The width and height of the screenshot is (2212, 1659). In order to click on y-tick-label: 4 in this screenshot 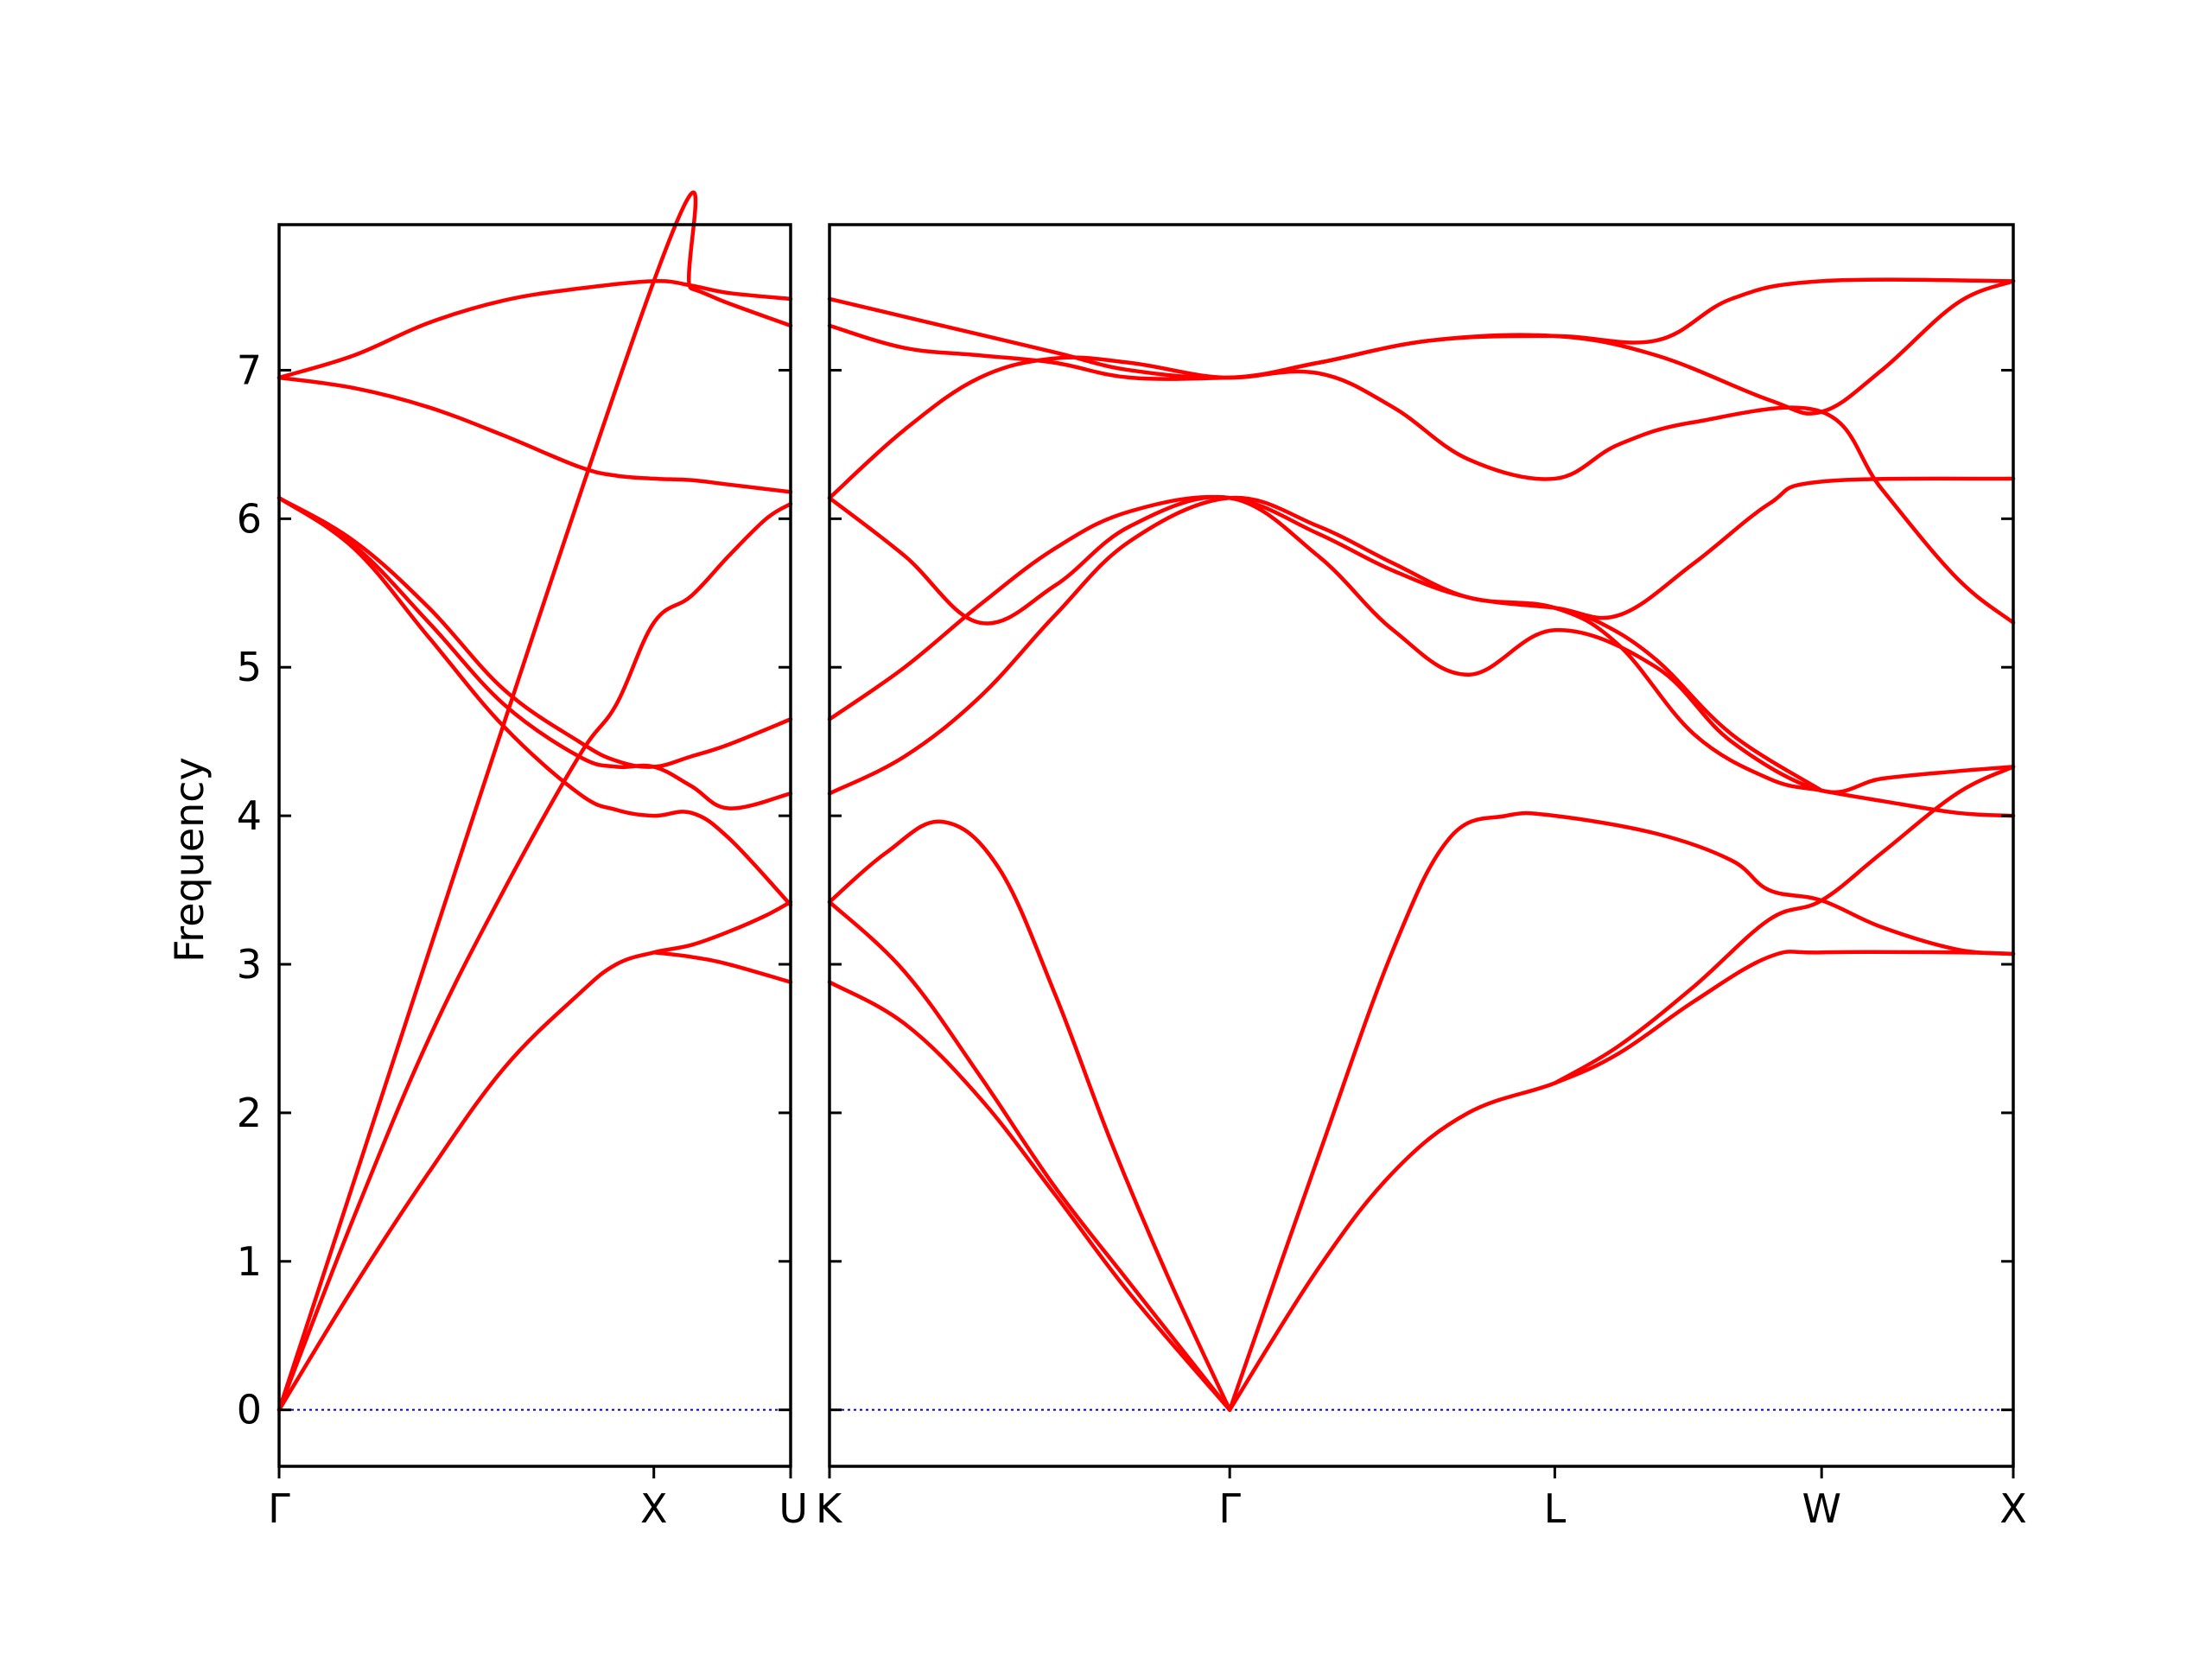, I will do `click(249, 815)`.